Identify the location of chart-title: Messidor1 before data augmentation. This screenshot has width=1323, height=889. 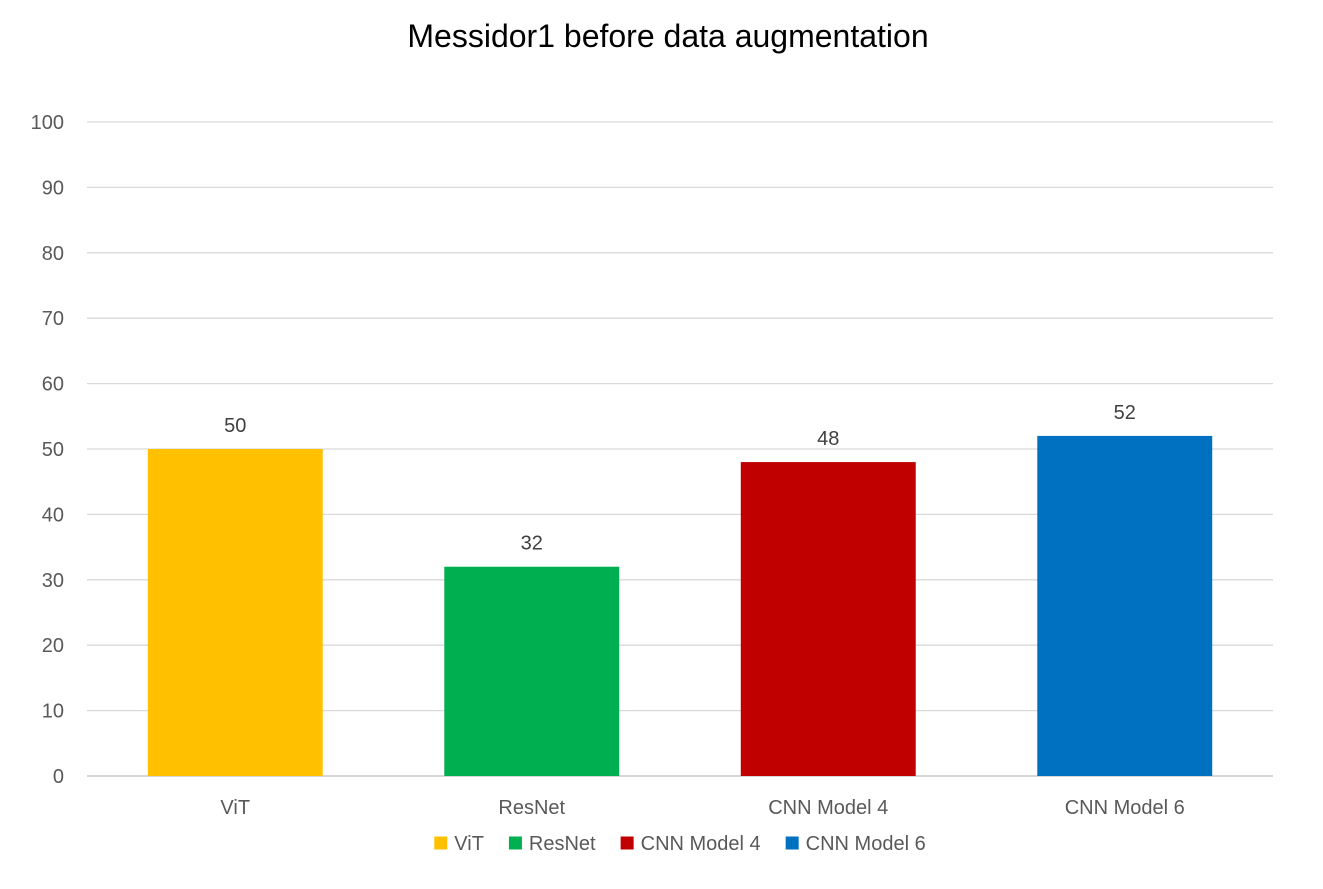
(667, 36).